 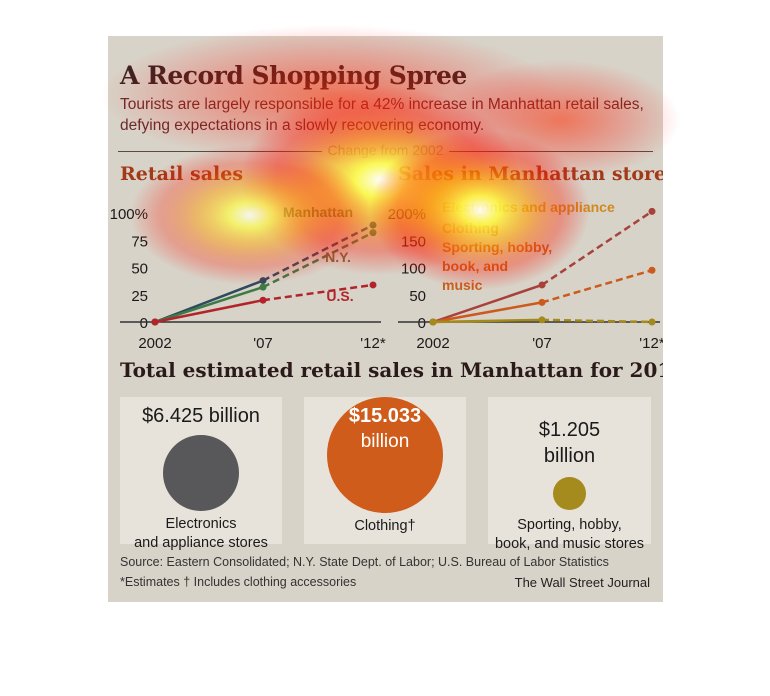 What do you see at coordinates (385, 416) in the screenshot?
I see `amount-clothing: $15.033` at bounding box center [385, 416].